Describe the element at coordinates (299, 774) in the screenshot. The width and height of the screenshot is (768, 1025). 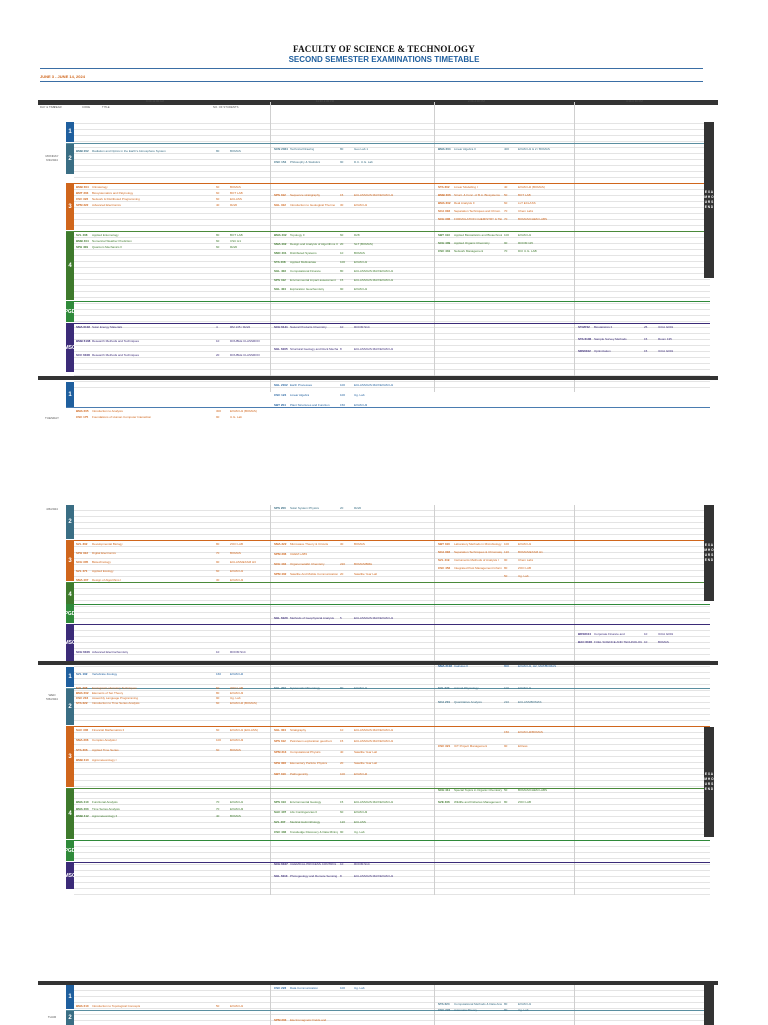
I see `course-title: Pathogenicity` at that location.